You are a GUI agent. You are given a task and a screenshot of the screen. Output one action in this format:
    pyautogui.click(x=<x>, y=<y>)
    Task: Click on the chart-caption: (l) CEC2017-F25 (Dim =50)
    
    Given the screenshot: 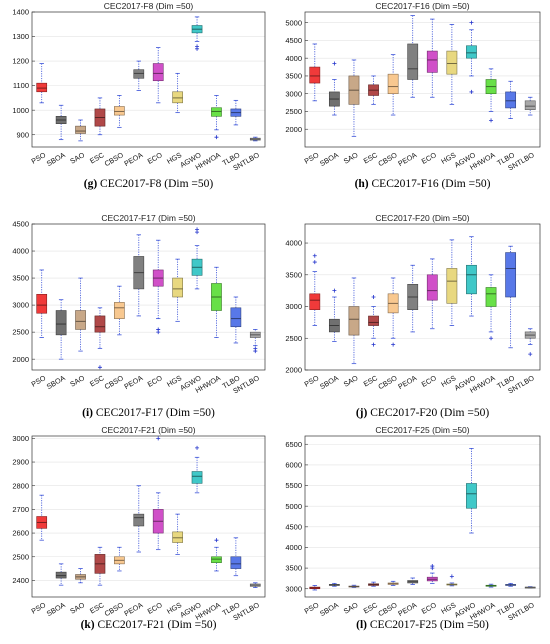 What is the action you would take?
    pyautogui.click(x=422, y=625)
    